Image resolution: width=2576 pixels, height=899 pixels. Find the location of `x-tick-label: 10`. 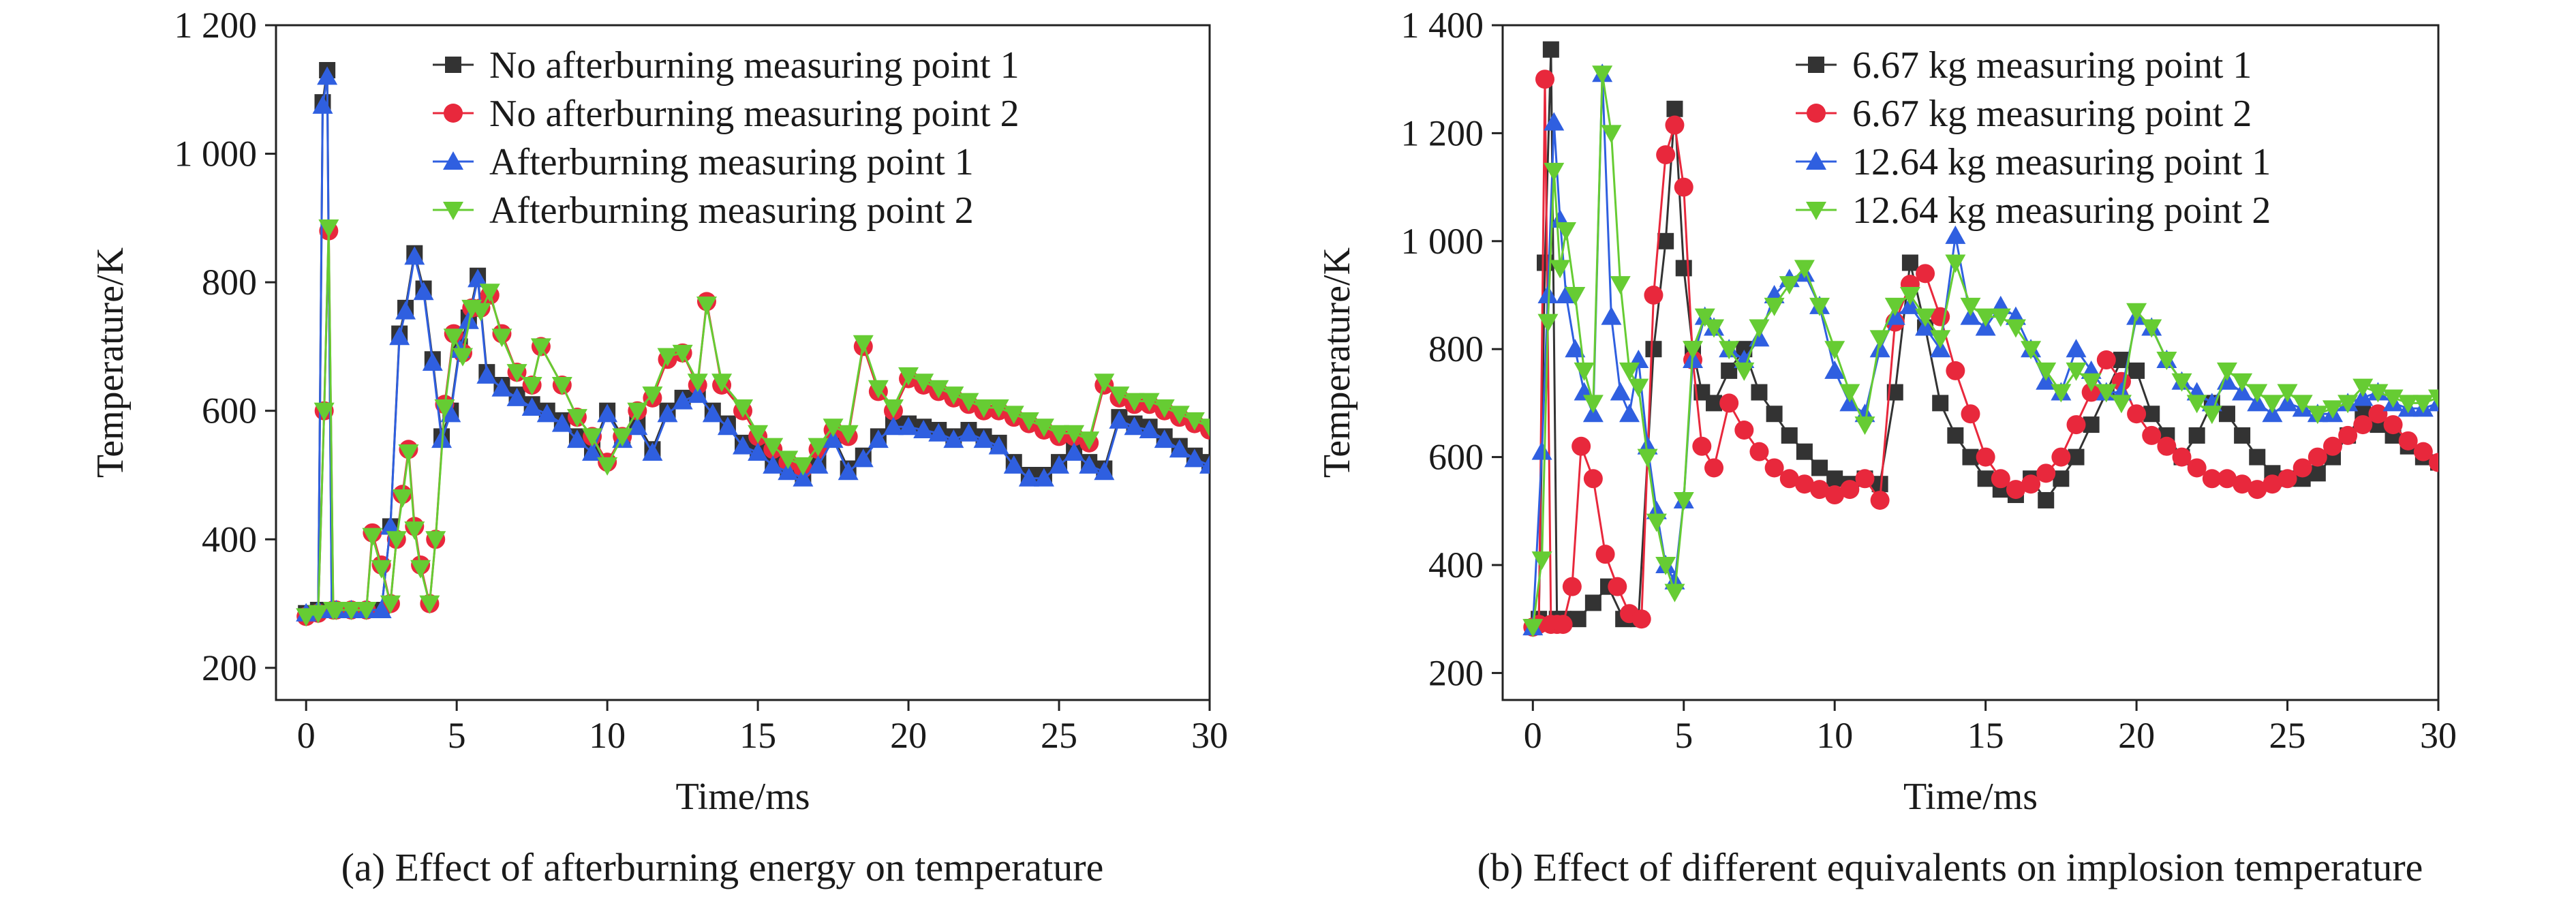

x-tick-label: 10 is located at coordinates (607, 735).